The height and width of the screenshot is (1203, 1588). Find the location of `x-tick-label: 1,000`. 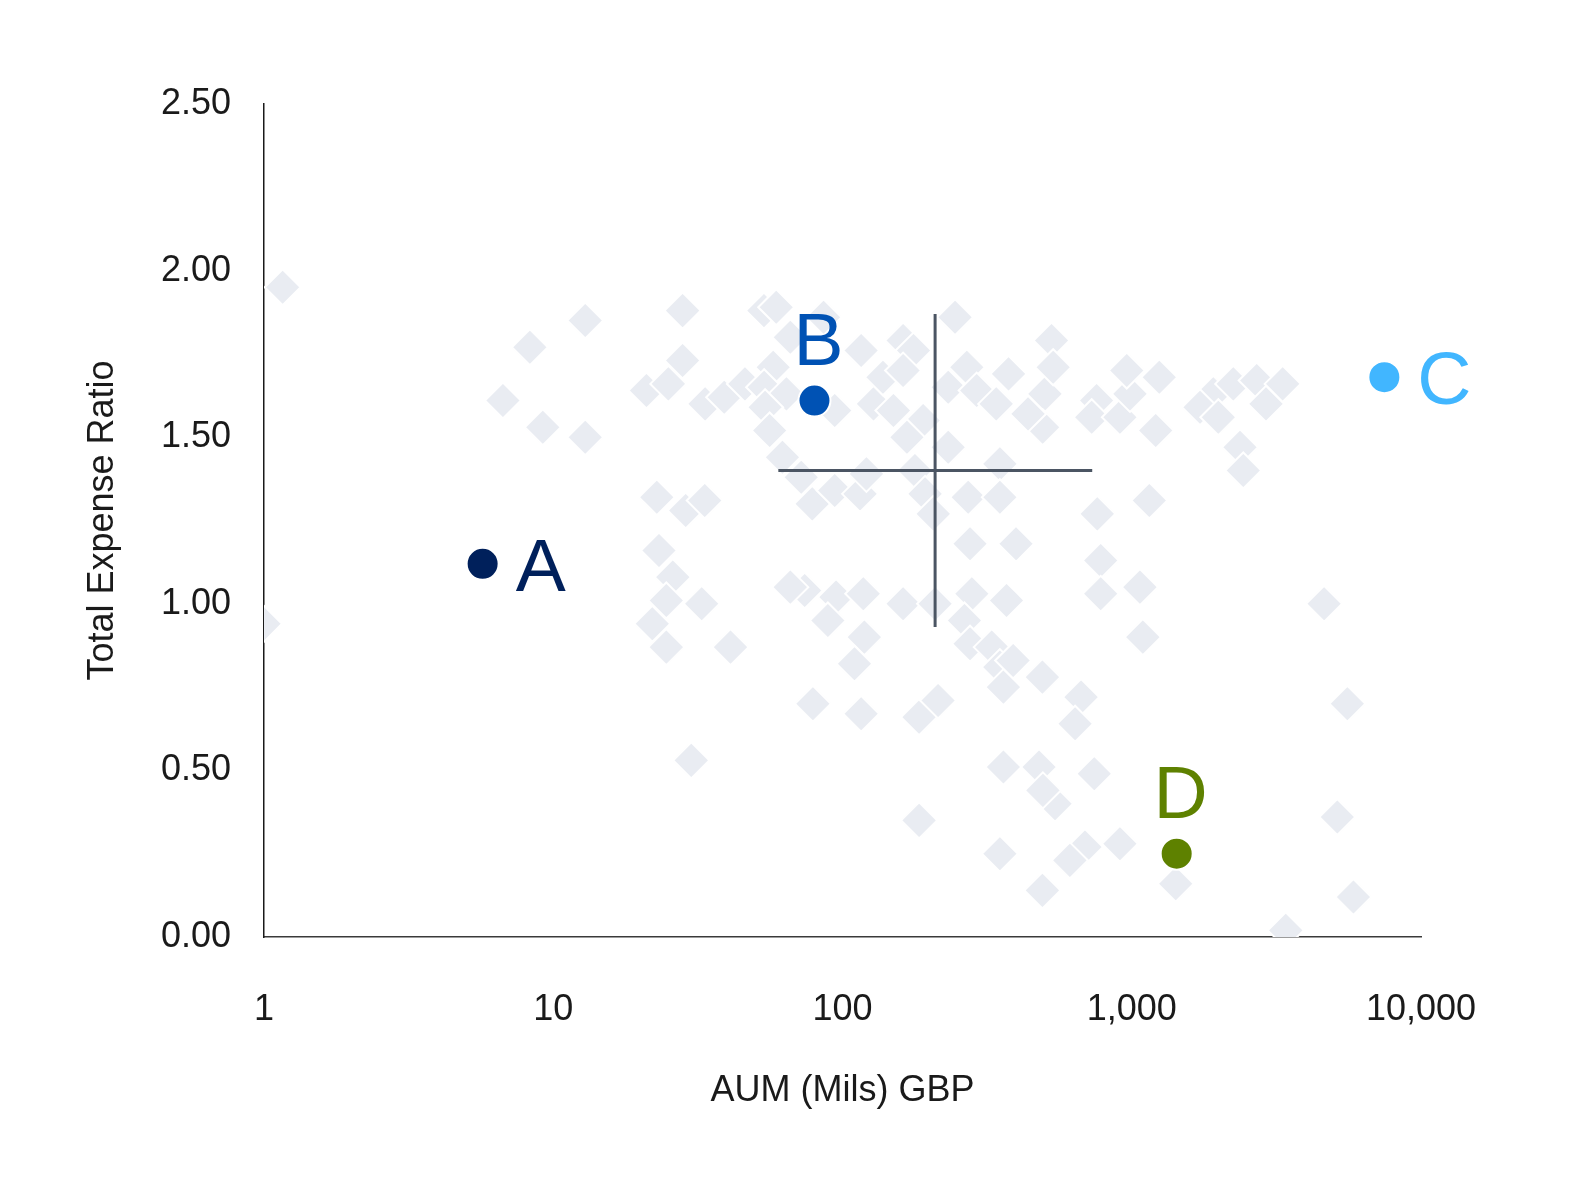

x-tick-label: 1,000 is located at coordinates (1131, 1007).